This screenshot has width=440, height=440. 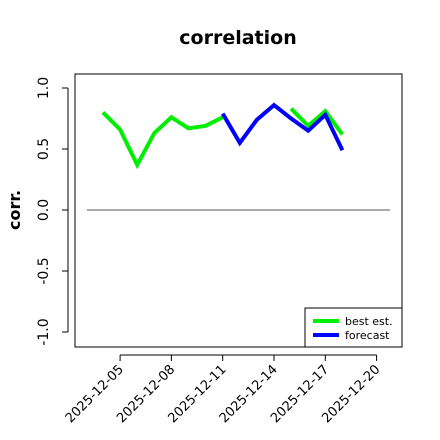 What do you see at coordinates (14, 210) in the screenshot?
I see `y-axis-label: corr.` at bounding box center [14, 210].